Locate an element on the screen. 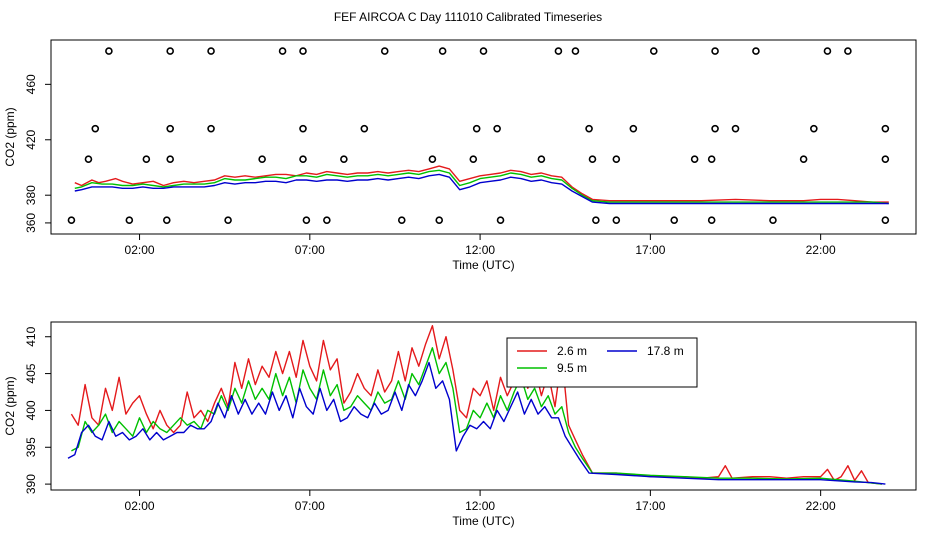  y-tick-label: 395 is located at coordinates (31, 447).